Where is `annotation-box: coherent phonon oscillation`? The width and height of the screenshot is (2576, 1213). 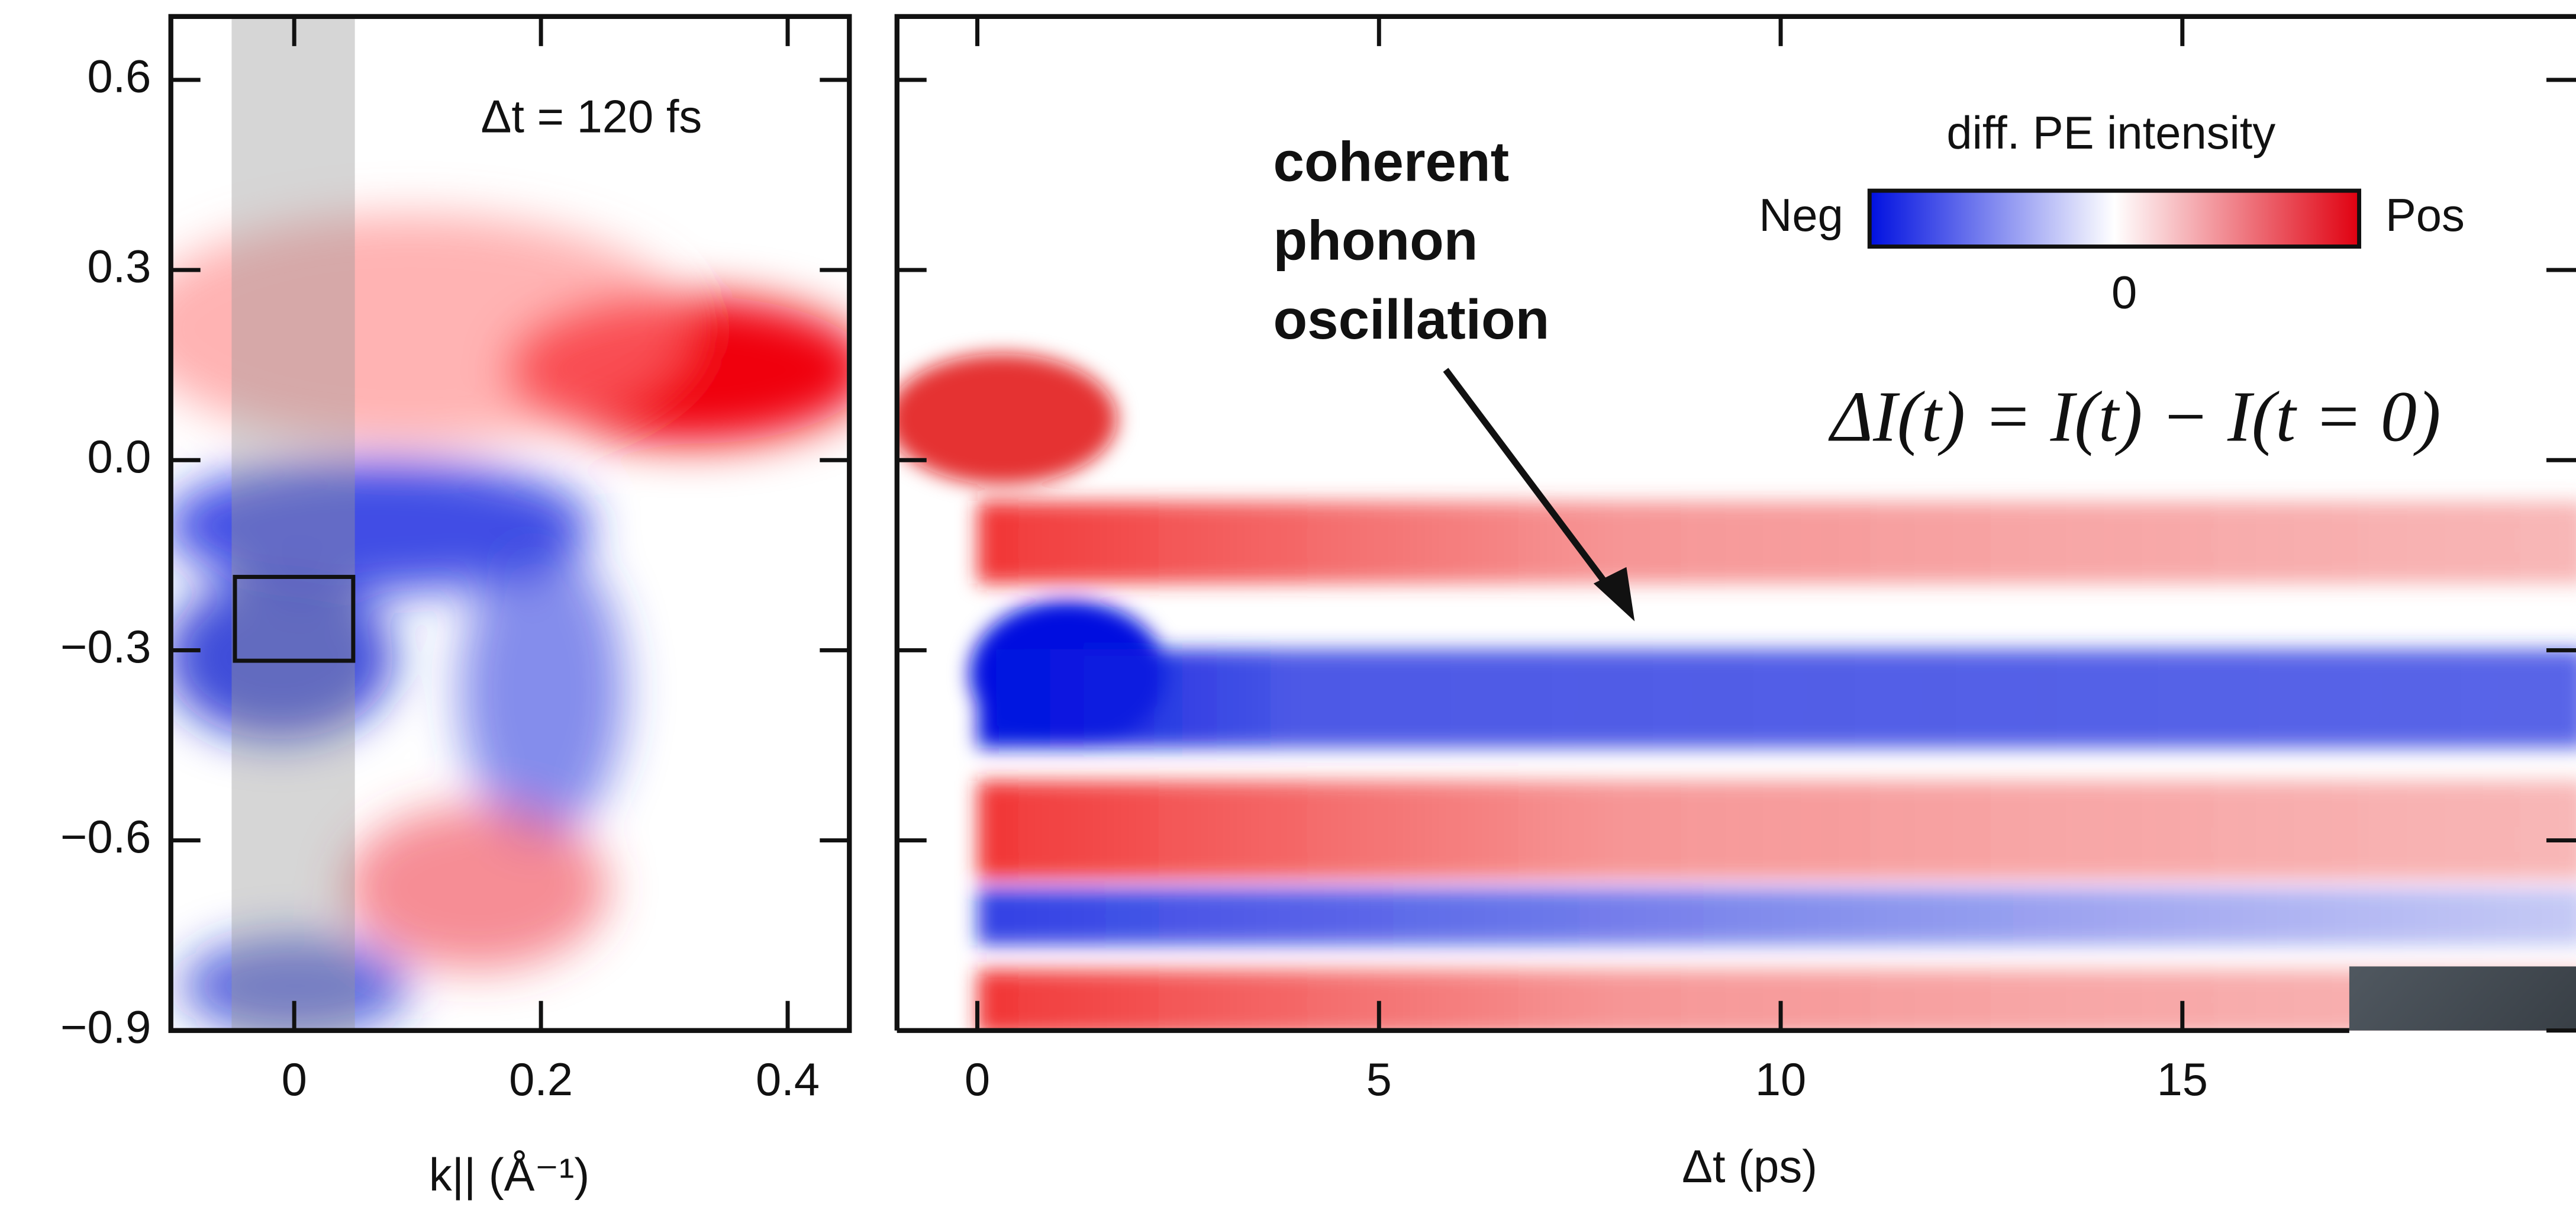
annotation-box: coherent phonon oscillation is located at coordinates (1411, 241).